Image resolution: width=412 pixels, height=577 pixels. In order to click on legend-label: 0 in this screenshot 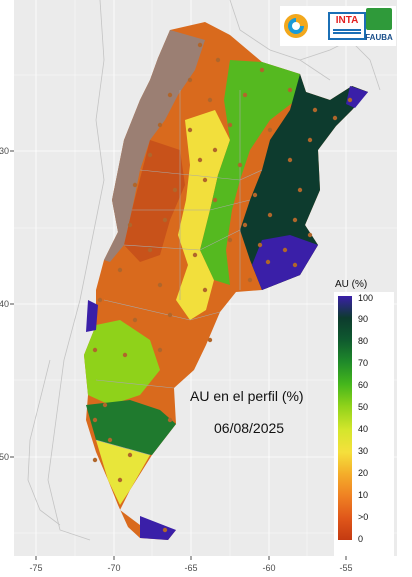, I will do `click(361, 539)`.